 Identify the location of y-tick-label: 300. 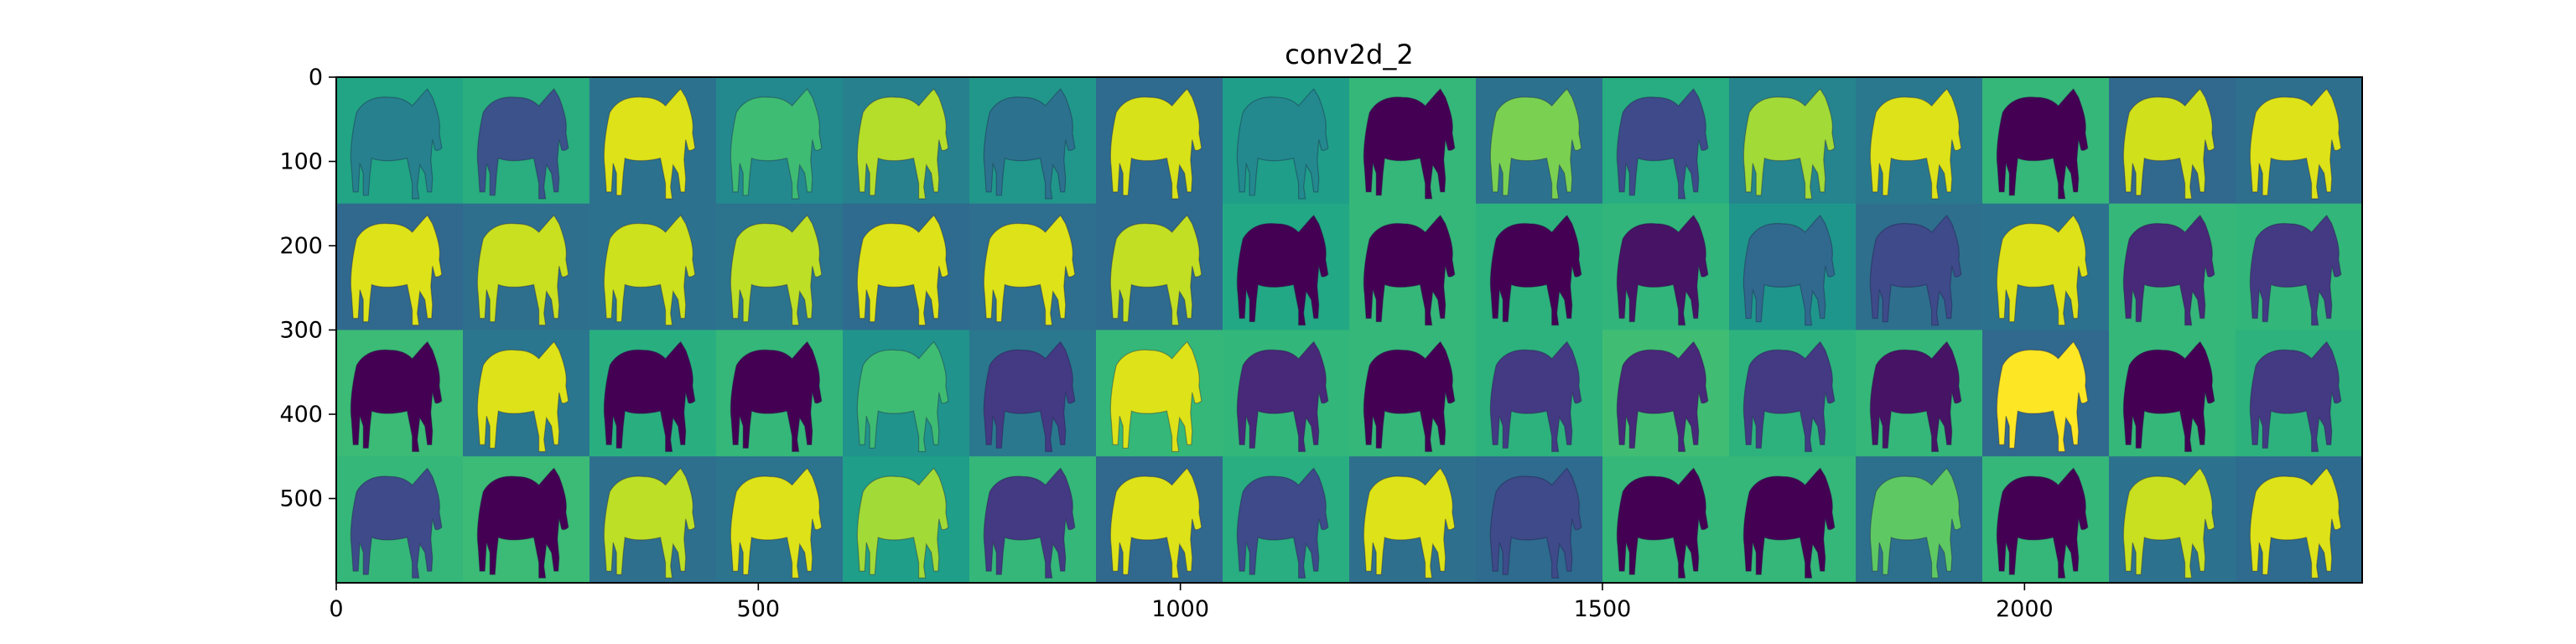
(301, 331).